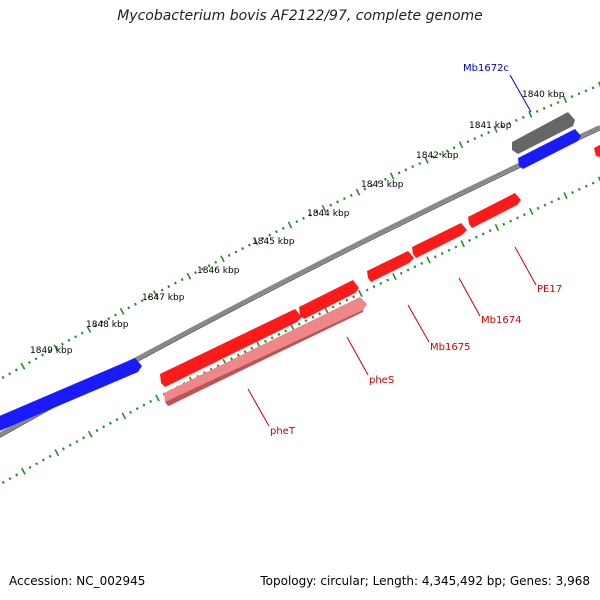 The height and width of the screenshot is (600, 600). Describe the element at coordinates (469, 297) in the screenshot. I see `leader-mb1674` at that location.